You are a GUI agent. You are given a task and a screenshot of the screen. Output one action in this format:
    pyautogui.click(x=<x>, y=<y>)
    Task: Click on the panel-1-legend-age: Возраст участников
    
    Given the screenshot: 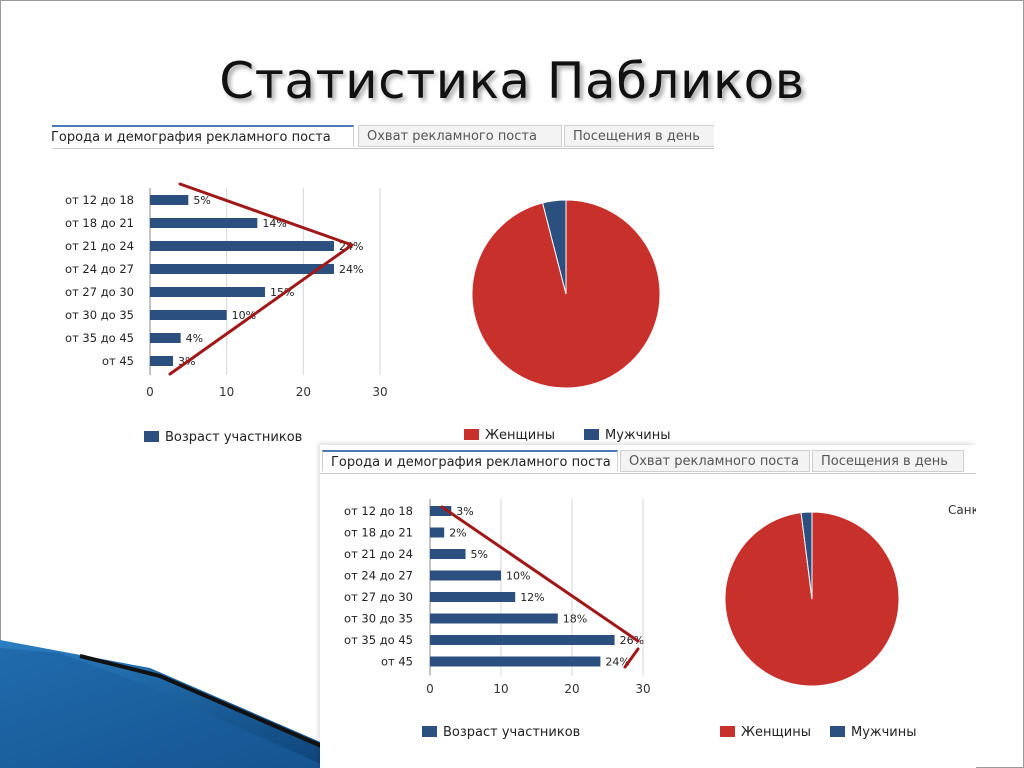 What is the action you would take?
    pyautogui.click(x=223, y=437)
    